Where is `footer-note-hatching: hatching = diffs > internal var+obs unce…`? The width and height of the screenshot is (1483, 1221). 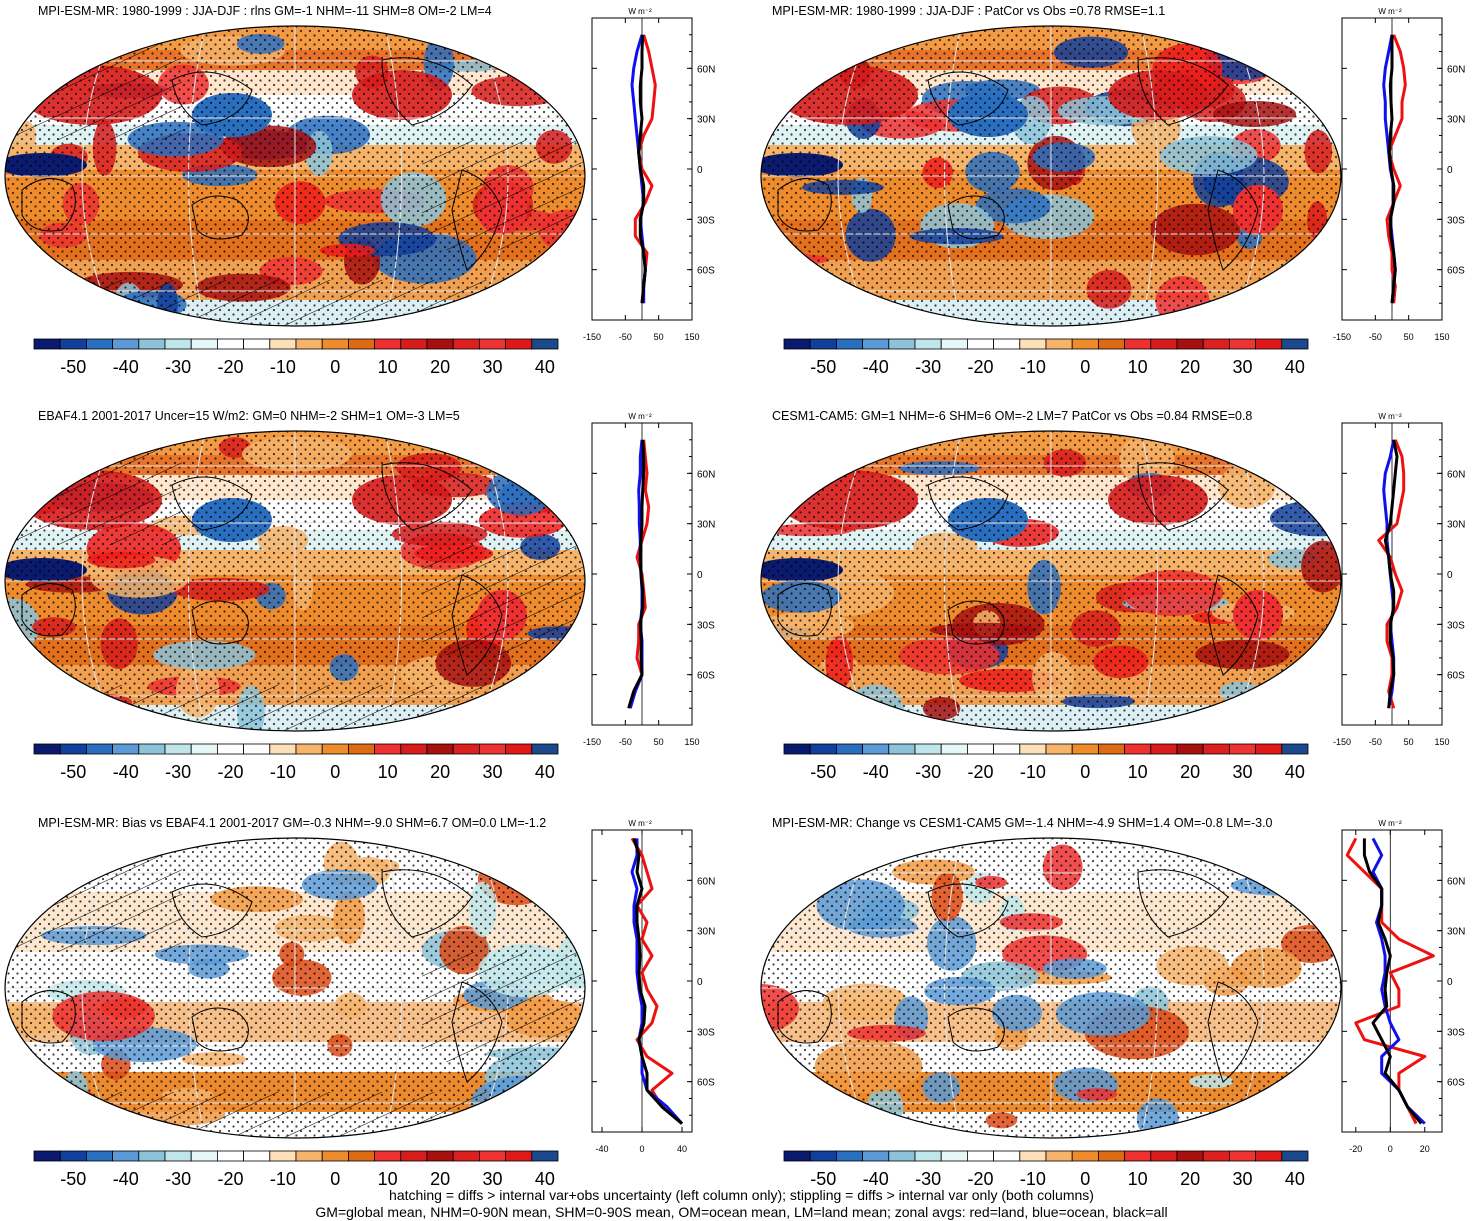
footer-note-hatching: hatching = diffs > internal var+obs unce… is located at coordinates (741, 1195).